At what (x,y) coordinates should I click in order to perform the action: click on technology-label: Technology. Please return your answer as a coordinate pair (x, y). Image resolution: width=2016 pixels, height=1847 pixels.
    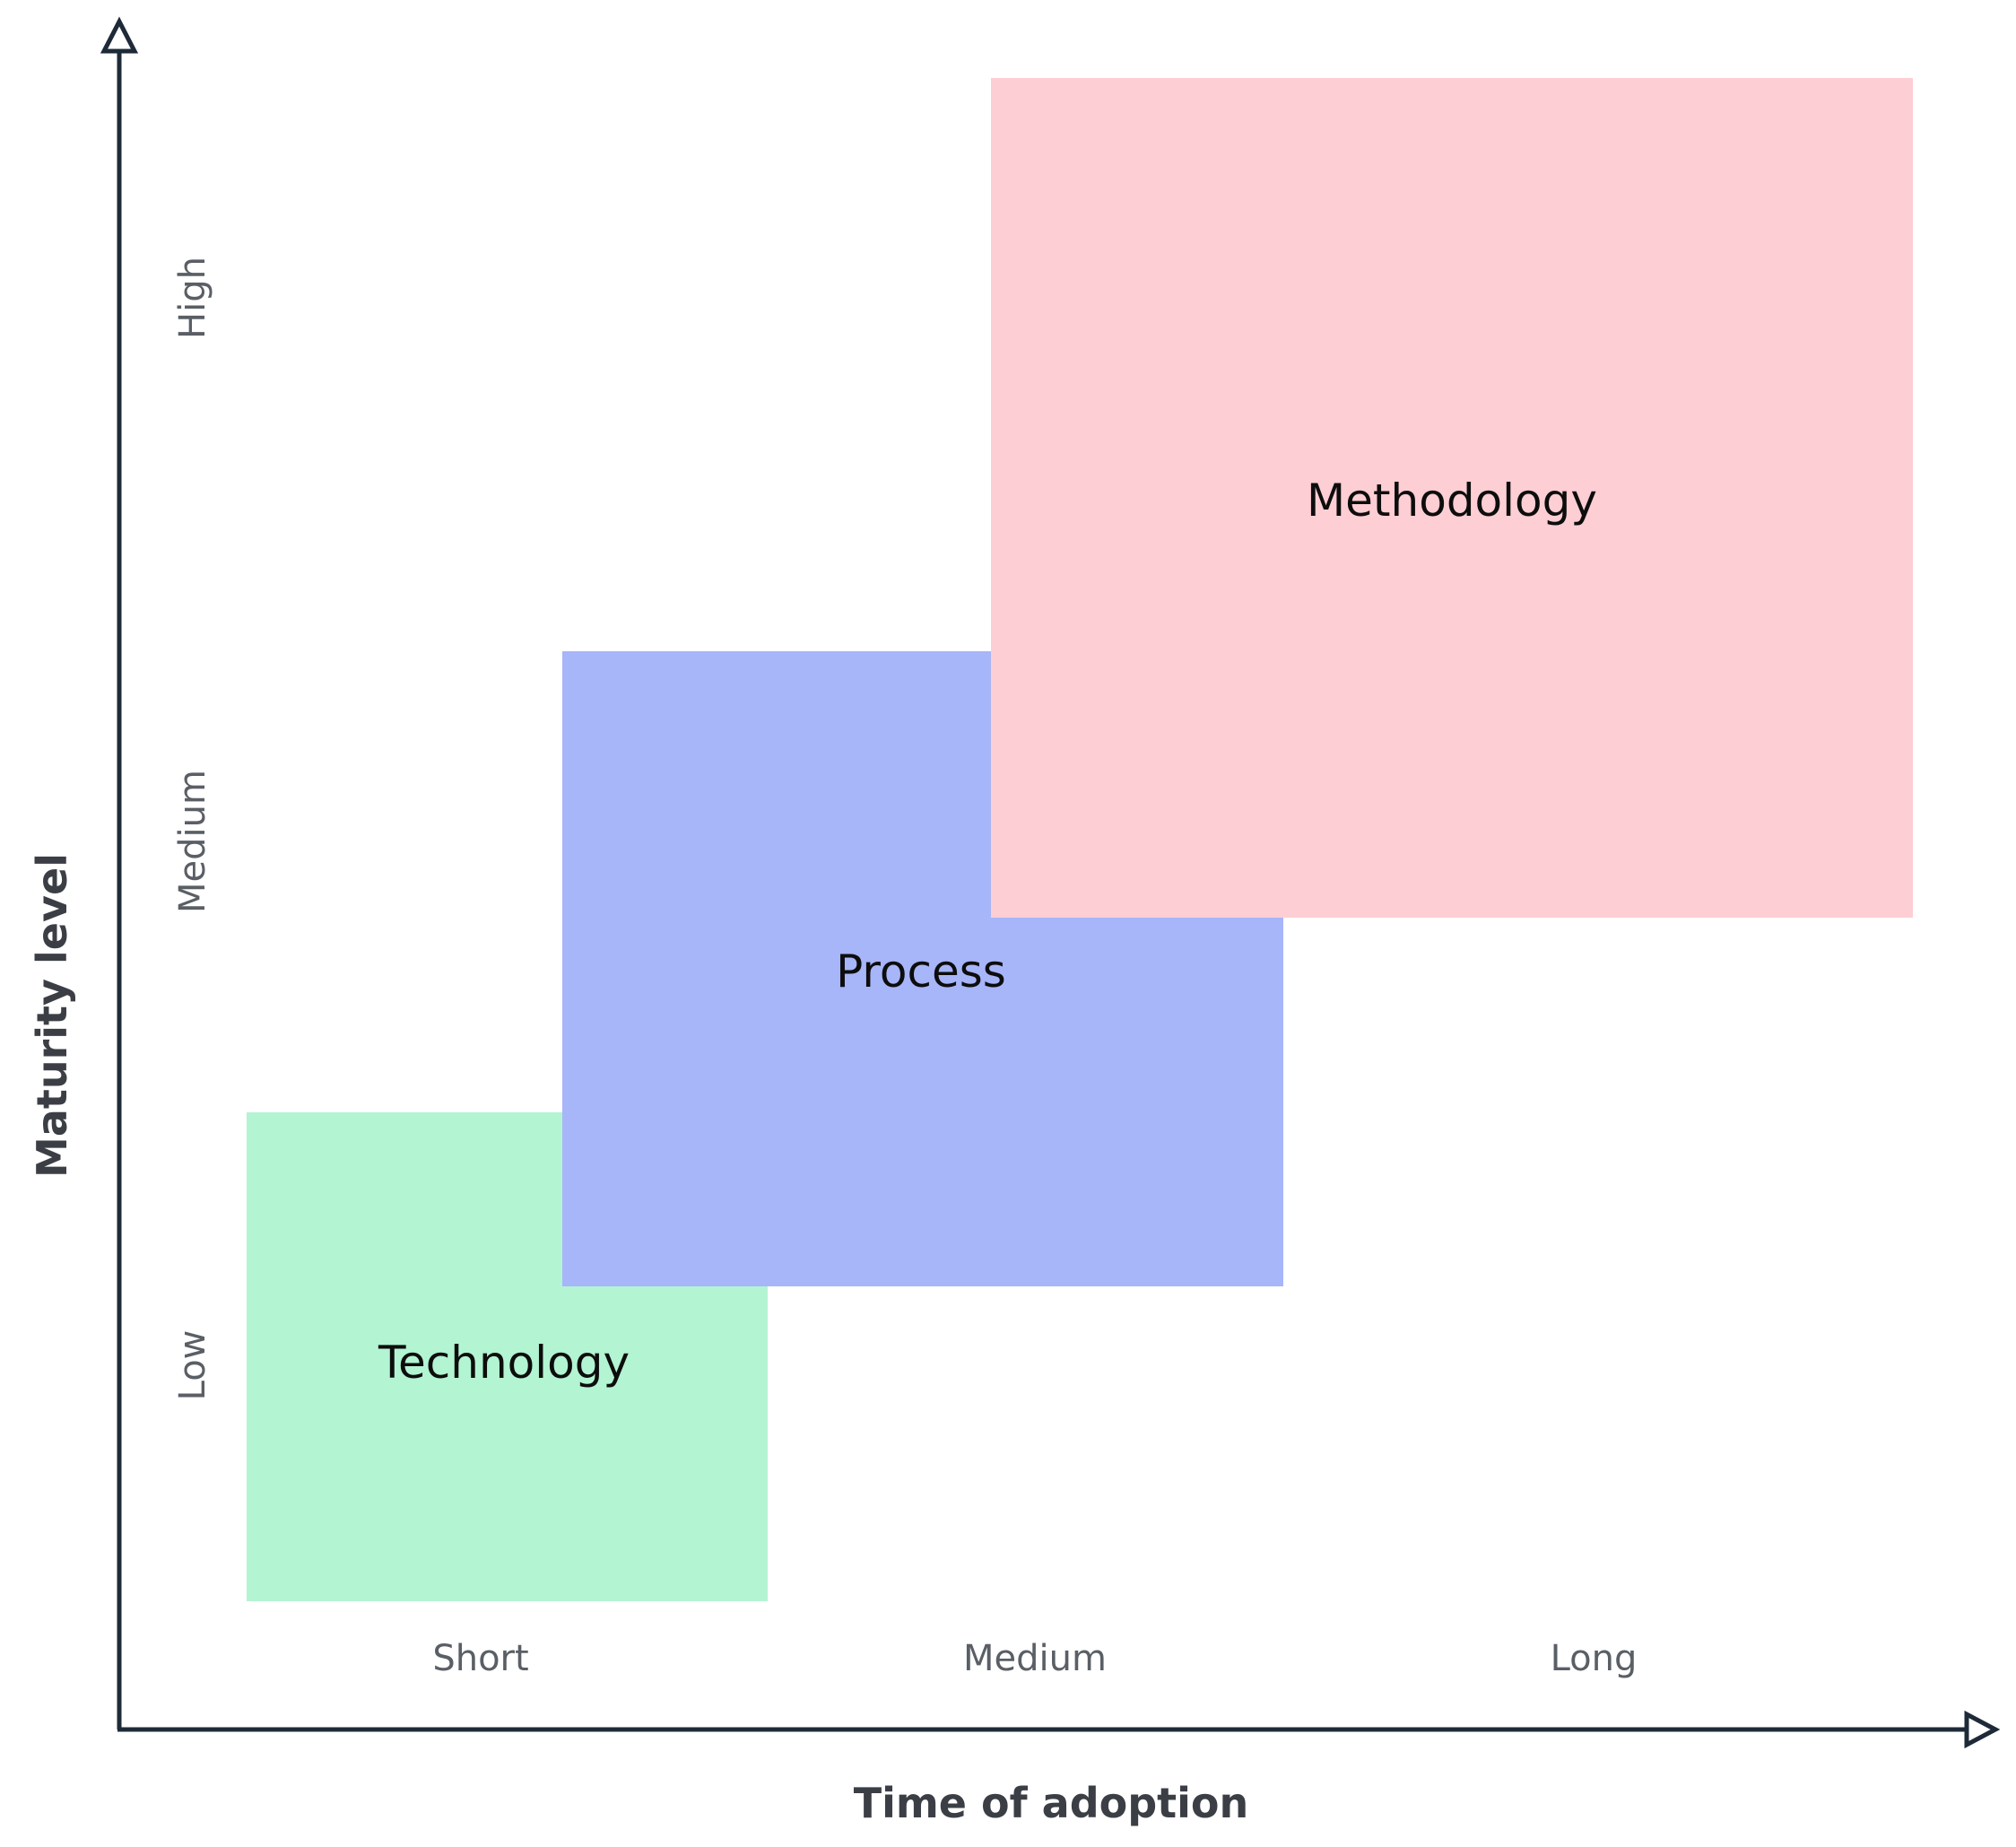
    Looking at the image, I should click on (504, 1363).